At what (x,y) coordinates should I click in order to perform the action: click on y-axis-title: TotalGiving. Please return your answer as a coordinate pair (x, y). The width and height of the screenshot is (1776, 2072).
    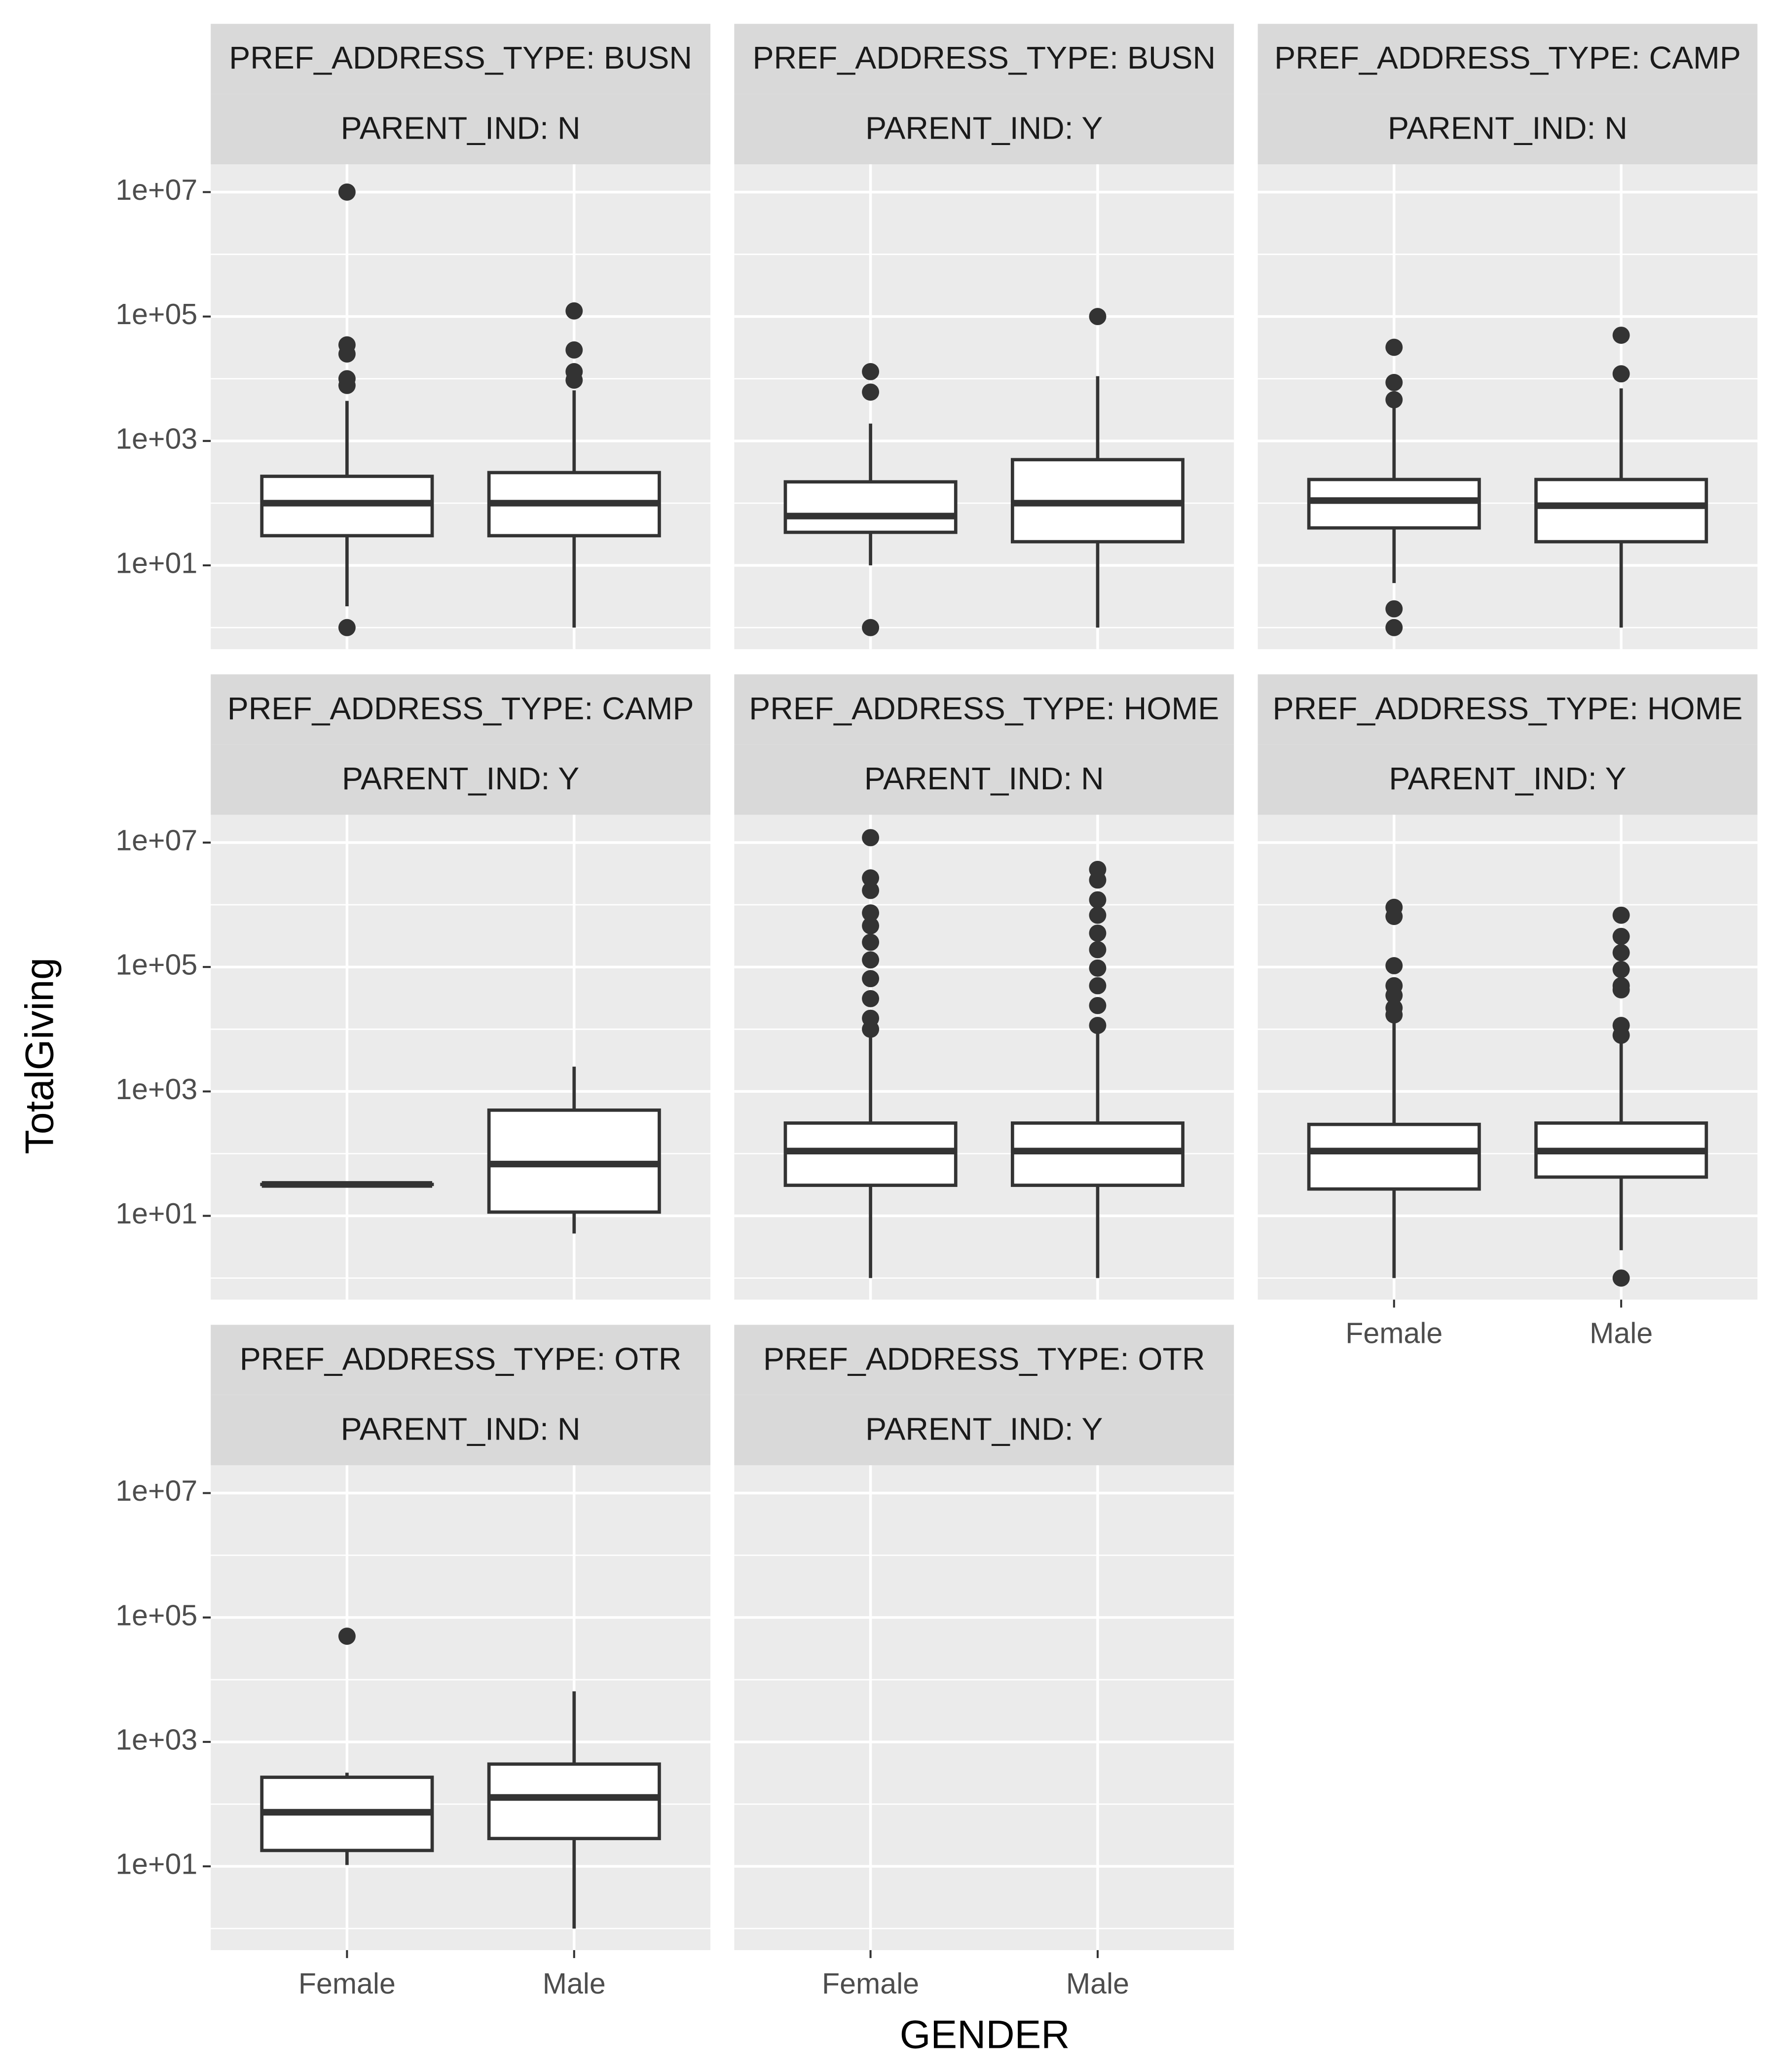
    Looking at the image, I should click on (40, 1056).